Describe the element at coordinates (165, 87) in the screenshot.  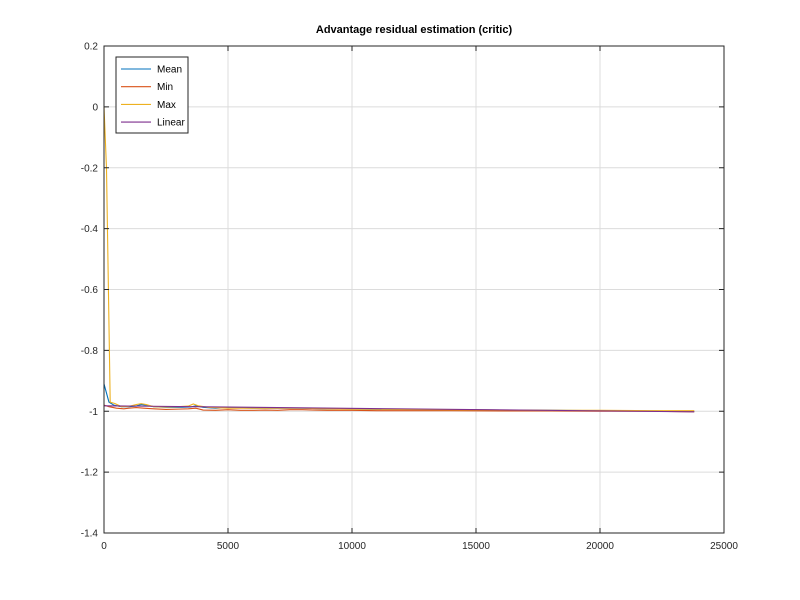
I see `legend-label-min: Min` at that location.